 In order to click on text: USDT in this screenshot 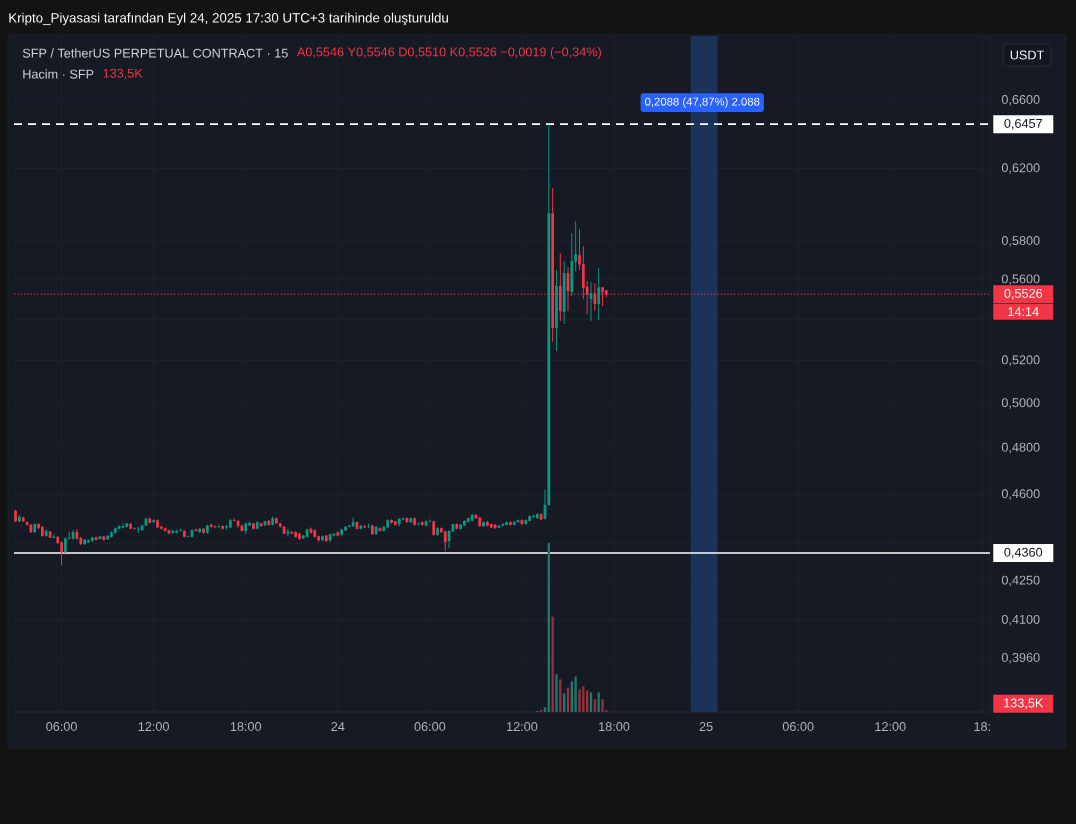, I will do `click(1027, 55)`.